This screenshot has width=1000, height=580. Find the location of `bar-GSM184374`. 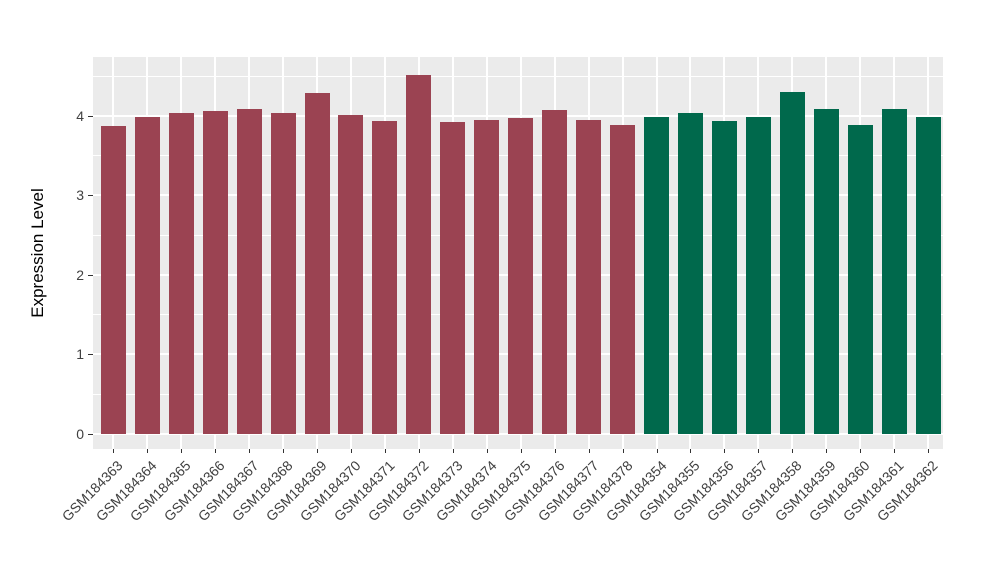

bar-GSM184374 is located at coordinates (487, 276).